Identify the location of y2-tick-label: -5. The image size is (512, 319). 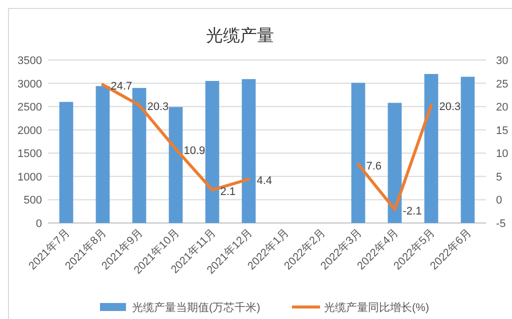
(501, 224).